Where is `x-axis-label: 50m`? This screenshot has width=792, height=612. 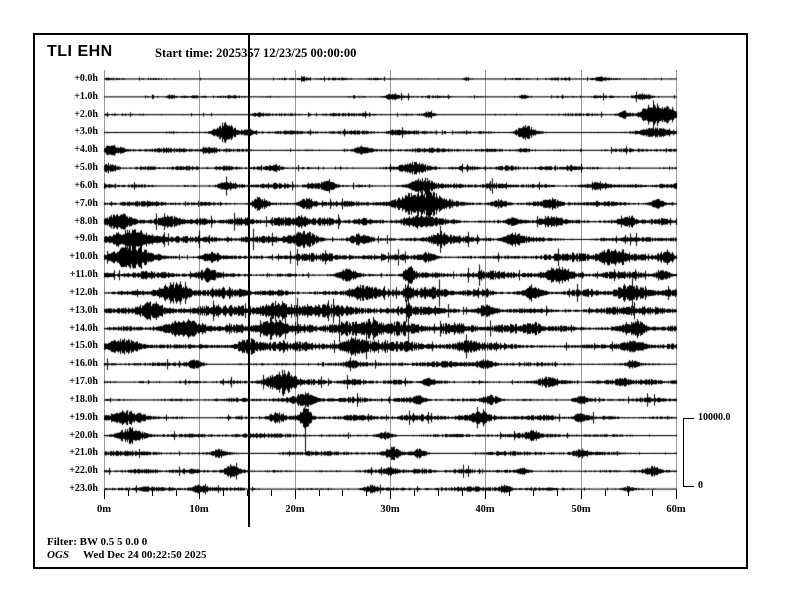 x-axis-label: 50m is located at coordinates (581, 509).